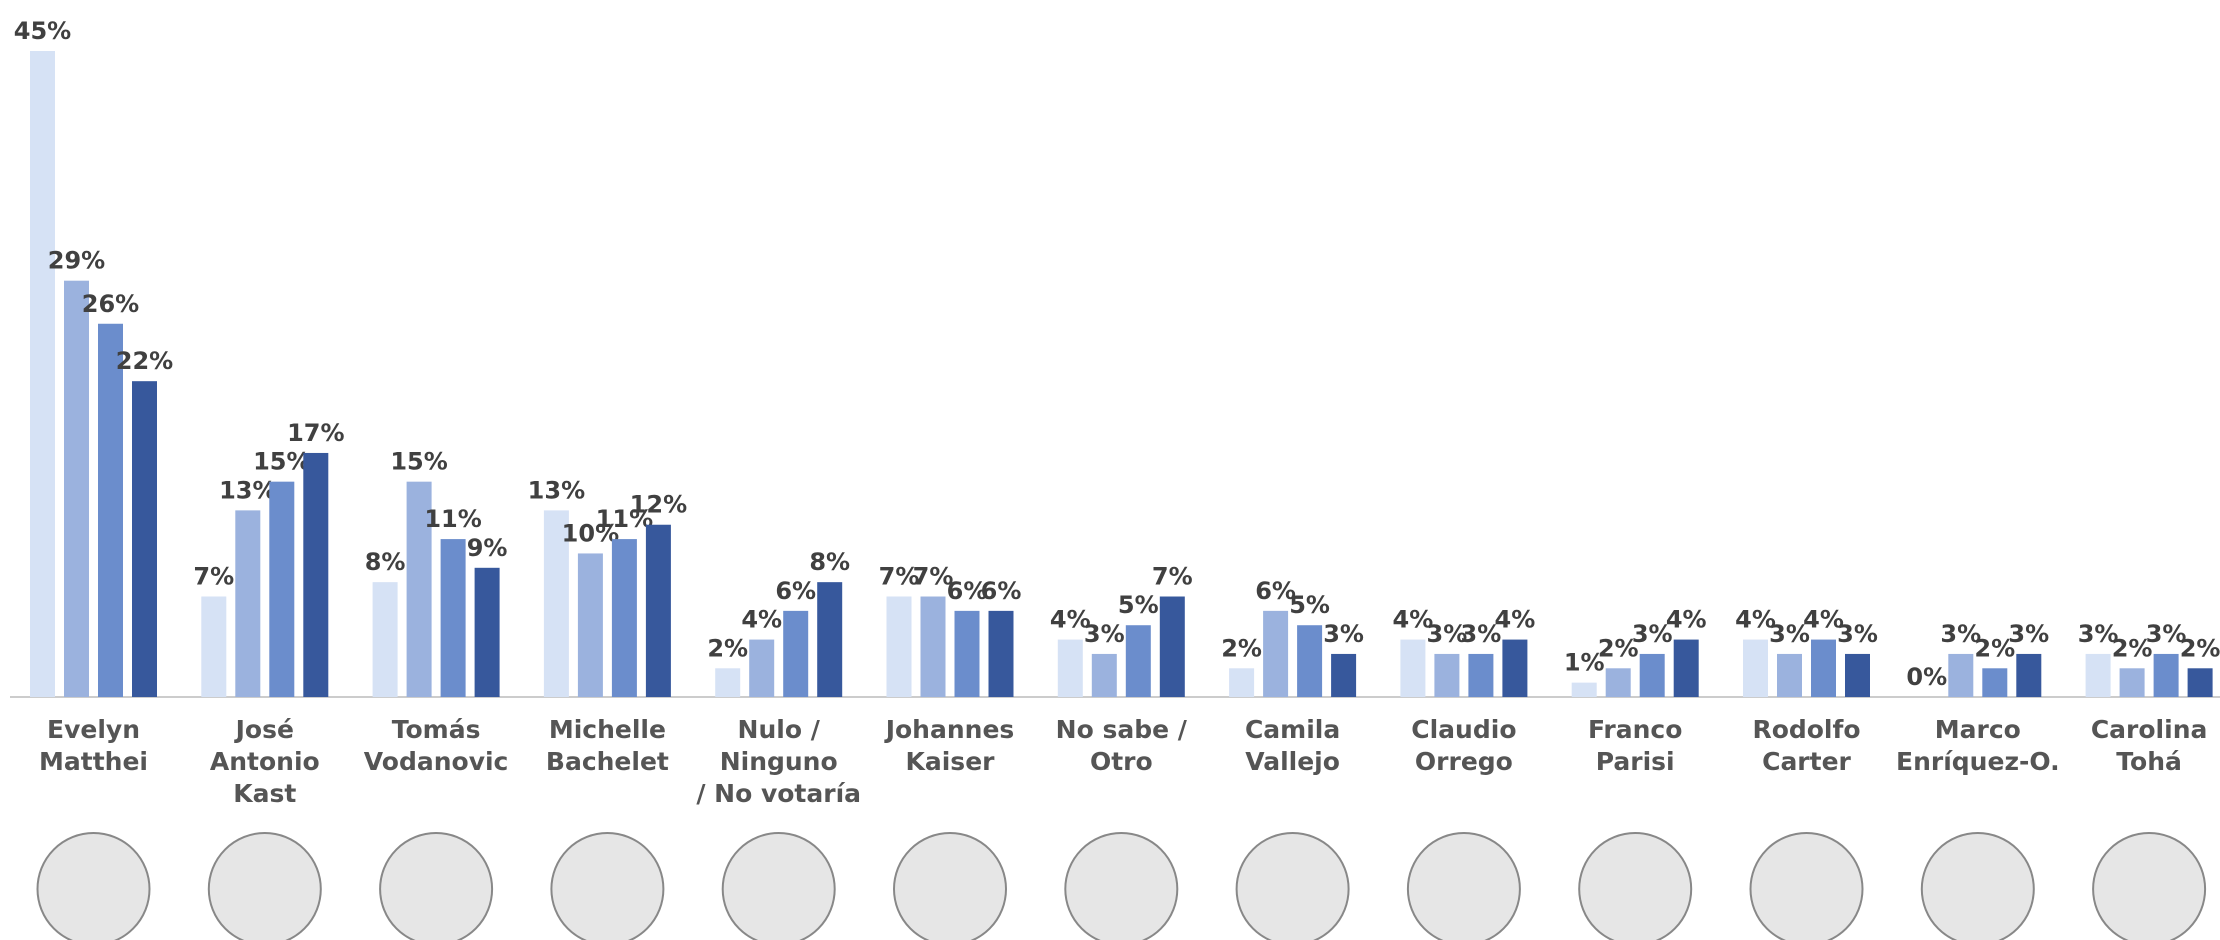 Image resolution: width=2220 pixels, height=940 pixels. What do you see at coordinates (42, 31) in the screenshot?
I see `value-label: 45%` at bounding box center [42, 31].